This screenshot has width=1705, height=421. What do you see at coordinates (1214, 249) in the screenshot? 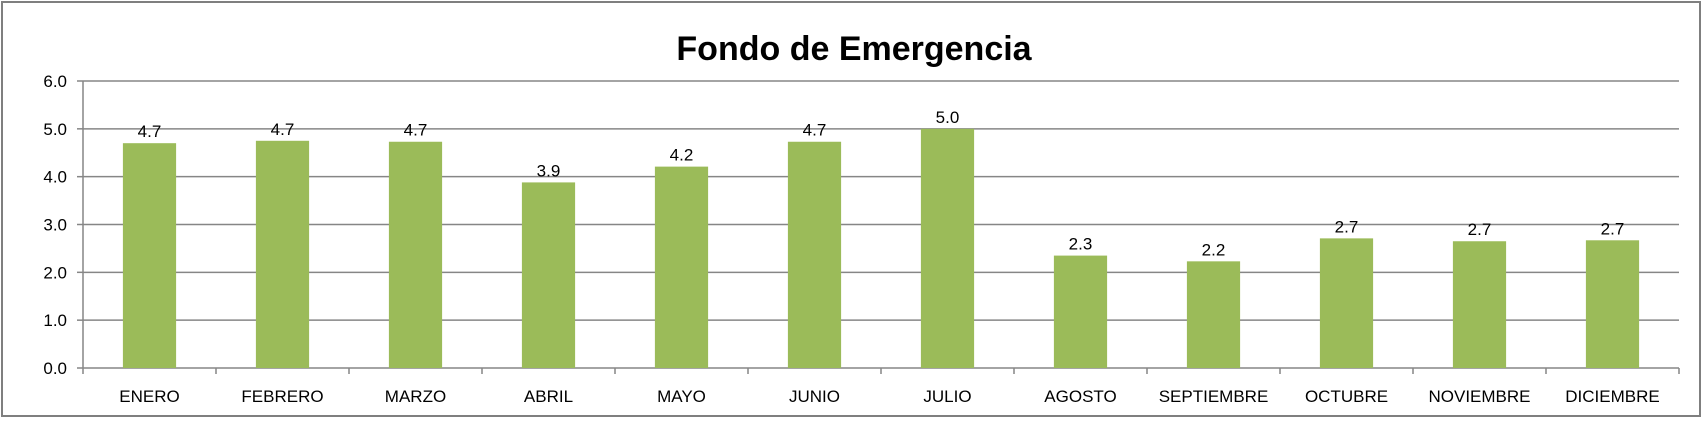
I see `data-label: 2.2` at bounding box center [1214, 249].